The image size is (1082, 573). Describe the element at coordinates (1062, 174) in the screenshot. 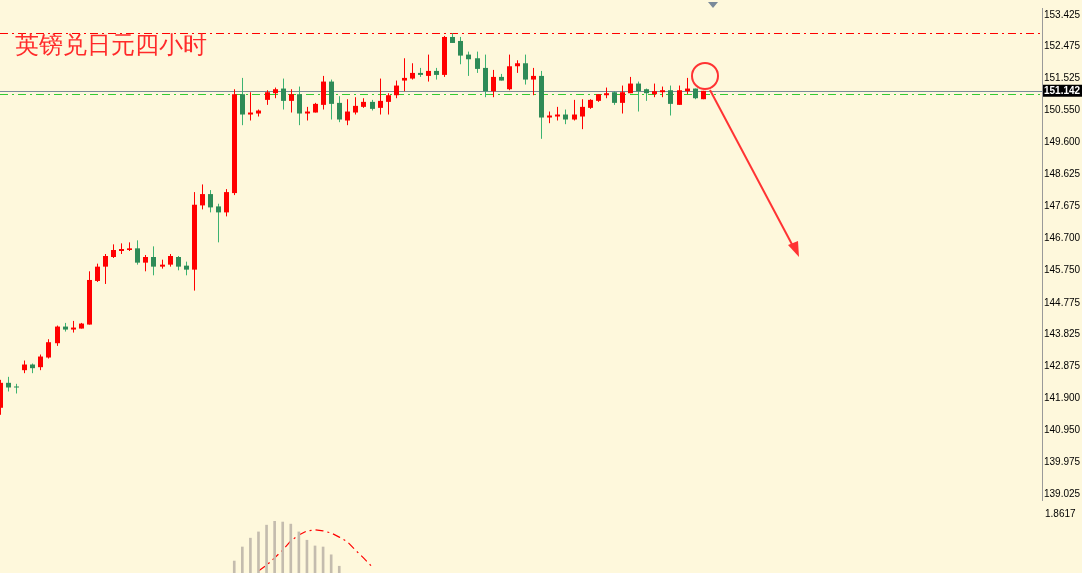

I see `y-tick-label: 148.625` at that location.